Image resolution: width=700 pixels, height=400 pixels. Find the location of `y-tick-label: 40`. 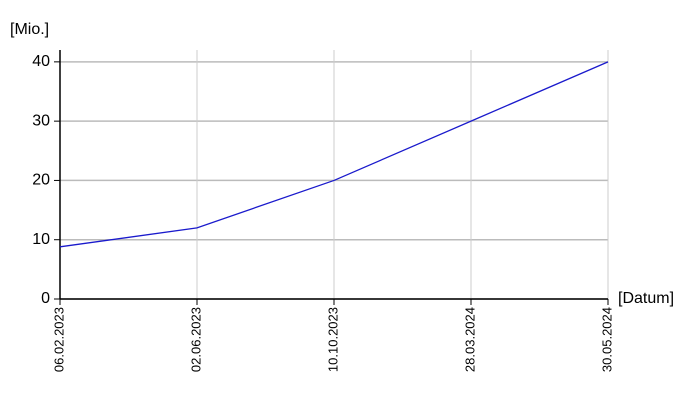

y-tick-label: 40 is located at coordinates (41, 61).